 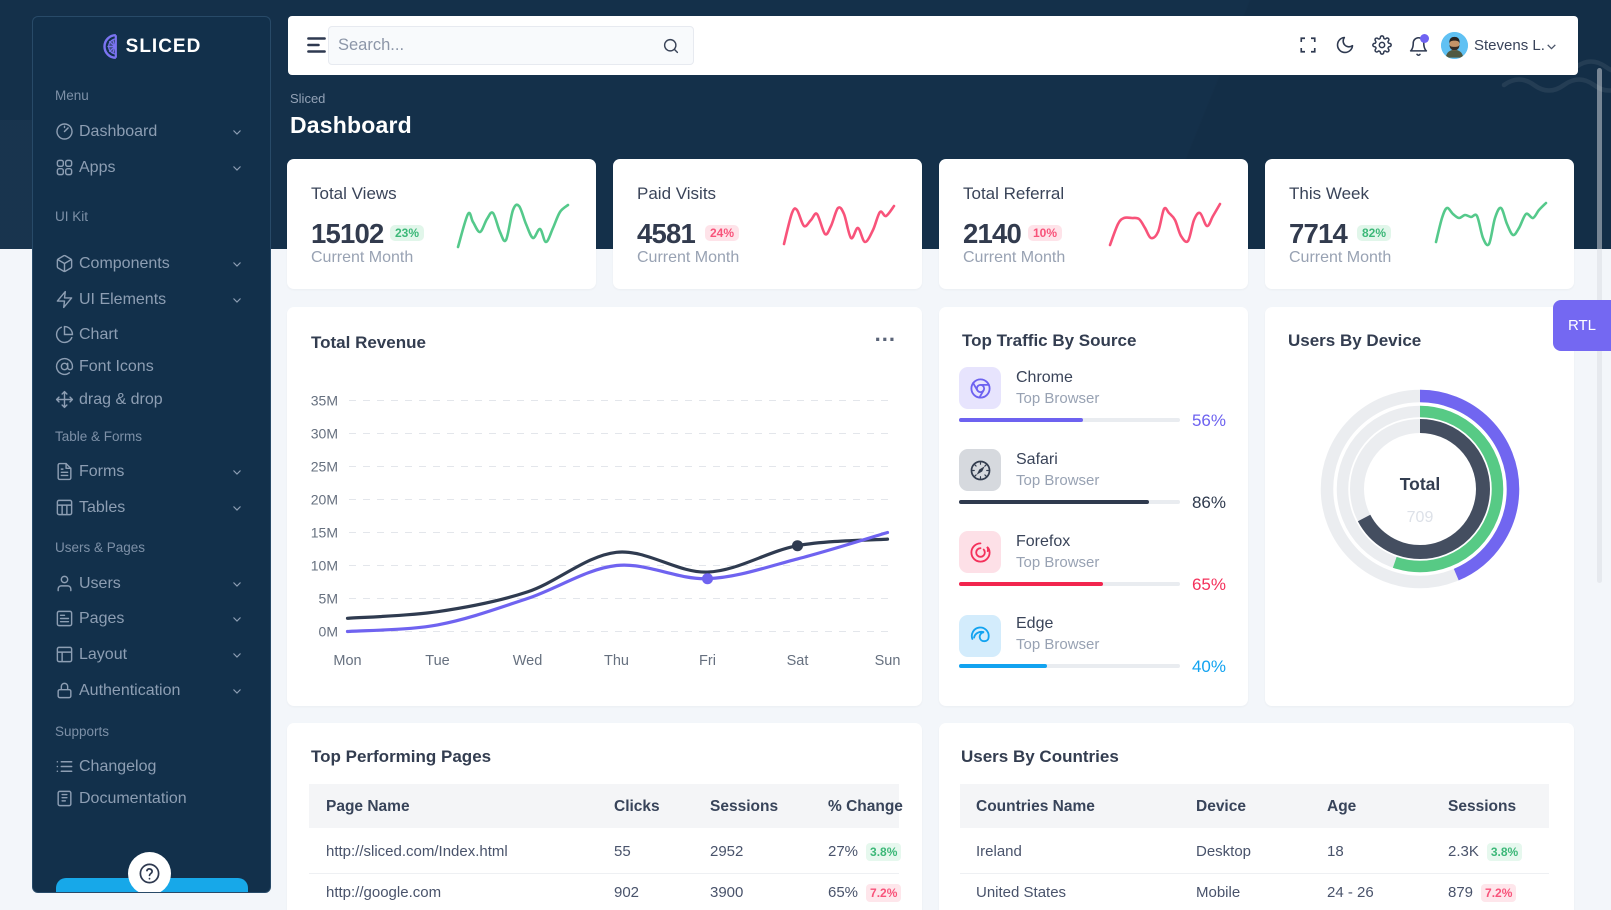 What do you see at coordinates (324, 467) in the screenshot?
I see `svg-text: 25M` at bounding box center [324, 467].